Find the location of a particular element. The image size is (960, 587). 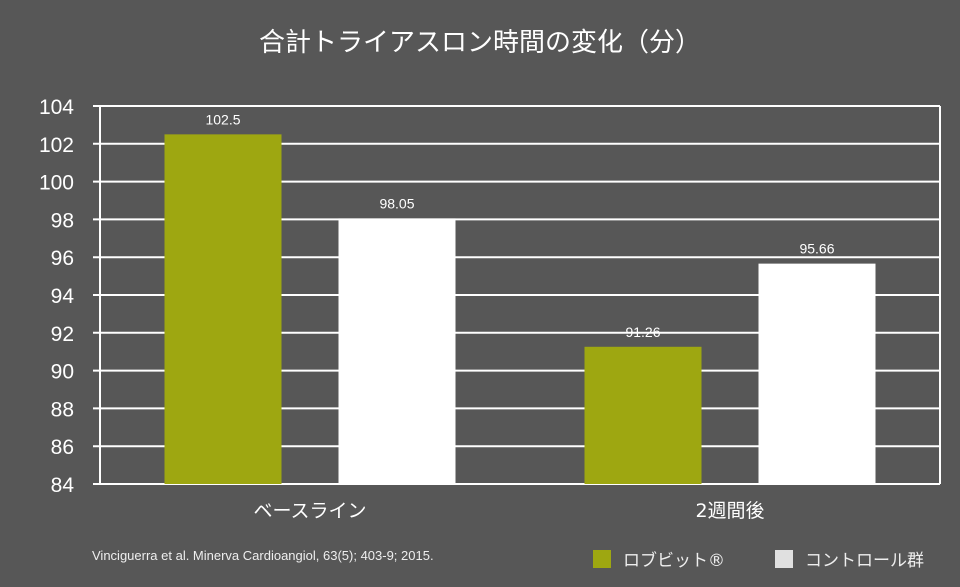

y-tick-label: 96 is located at coordinates (62, 258).